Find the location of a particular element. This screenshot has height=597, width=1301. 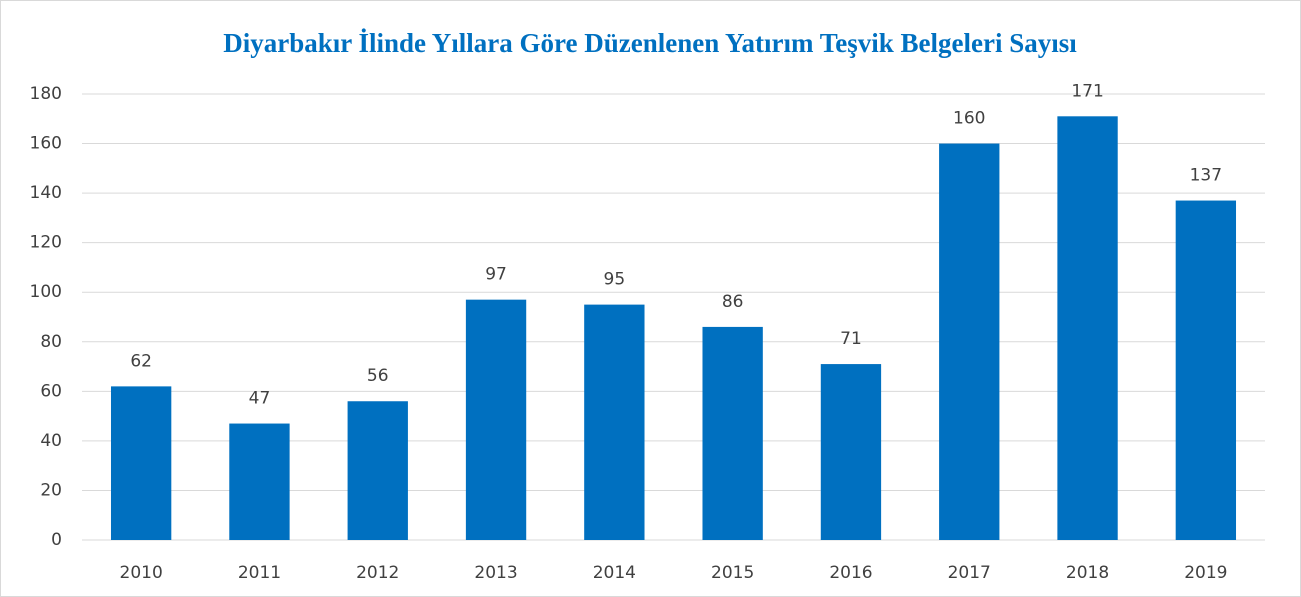

data-label: 56 is located at coordinates (378, 376).